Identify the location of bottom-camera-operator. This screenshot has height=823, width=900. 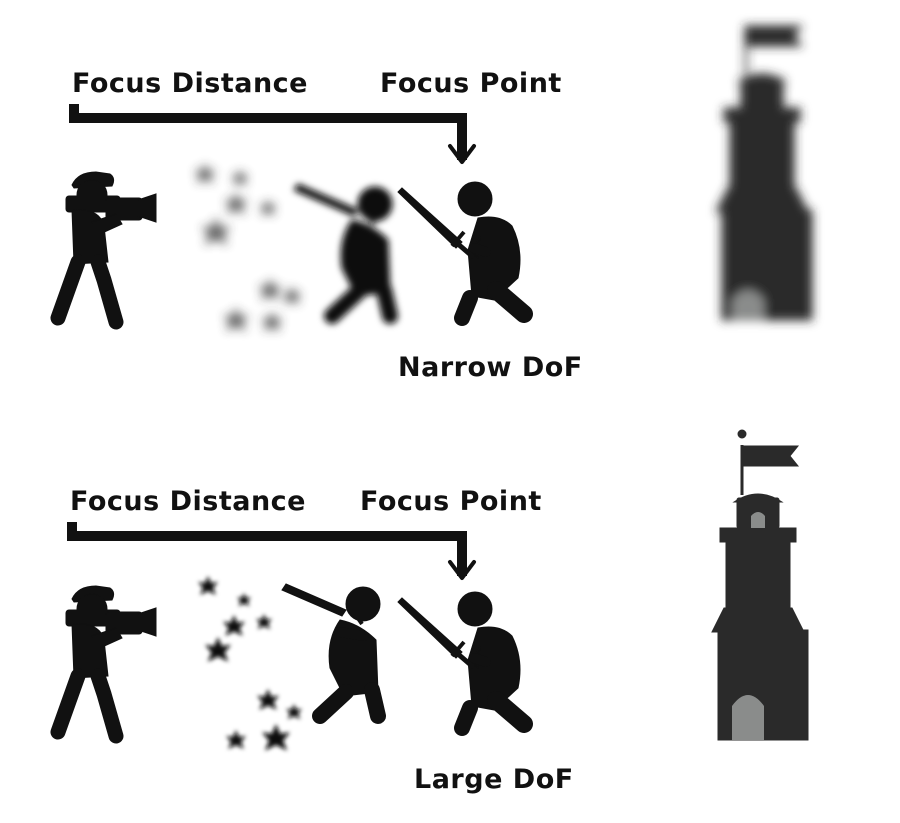
(107, 661).